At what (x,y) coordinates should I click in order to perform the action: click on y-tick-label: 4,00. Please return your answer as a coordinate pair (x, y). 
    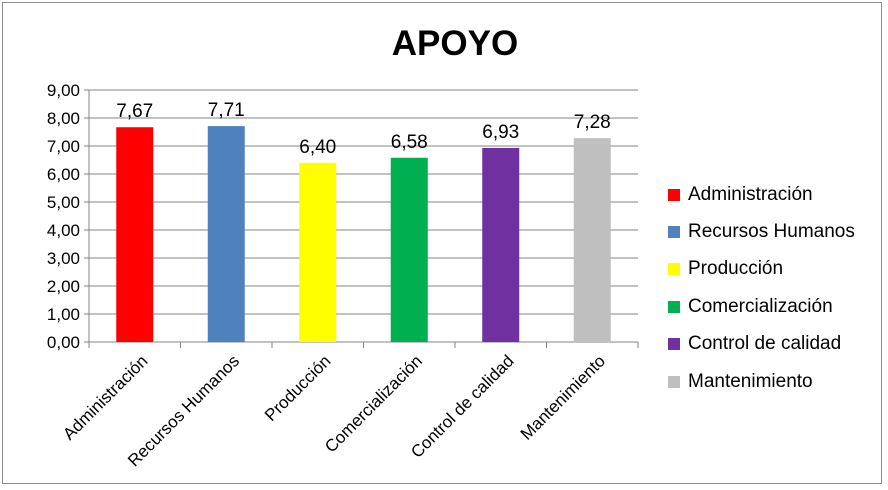
    Looking at the image, I should click on (63, 230).